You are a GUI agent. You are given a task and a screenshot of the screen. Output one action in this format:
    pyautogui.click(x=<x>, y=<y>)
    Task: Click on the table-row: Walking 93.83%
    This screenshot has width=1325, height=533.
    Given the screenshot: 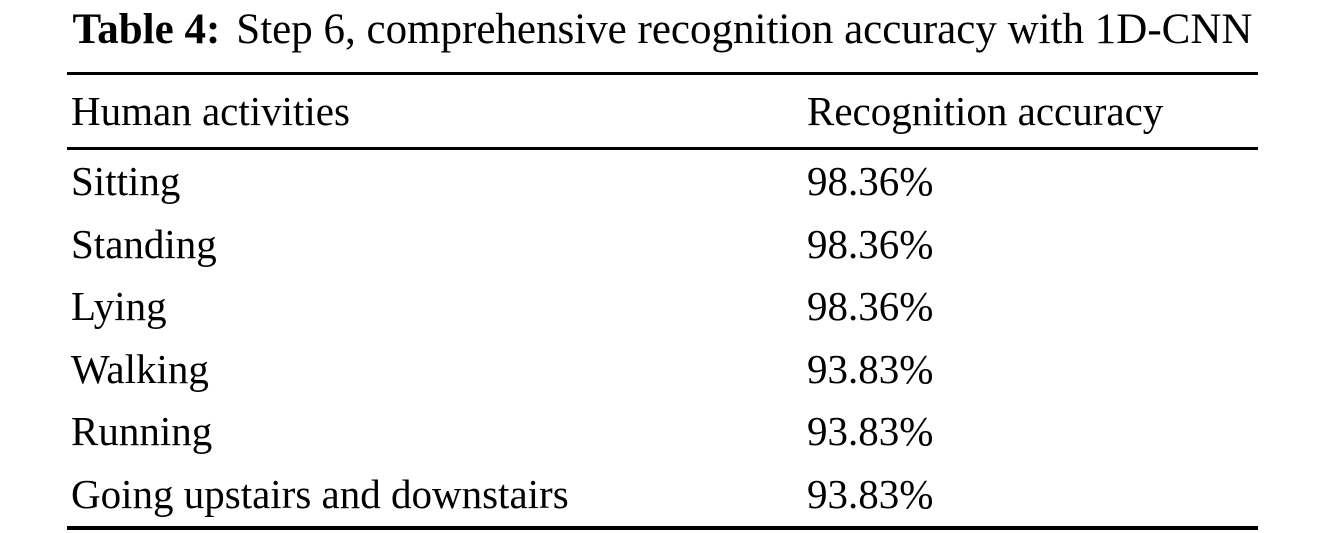 What is the action you would take?
    pyautogui.click(x=662, y=369)
    